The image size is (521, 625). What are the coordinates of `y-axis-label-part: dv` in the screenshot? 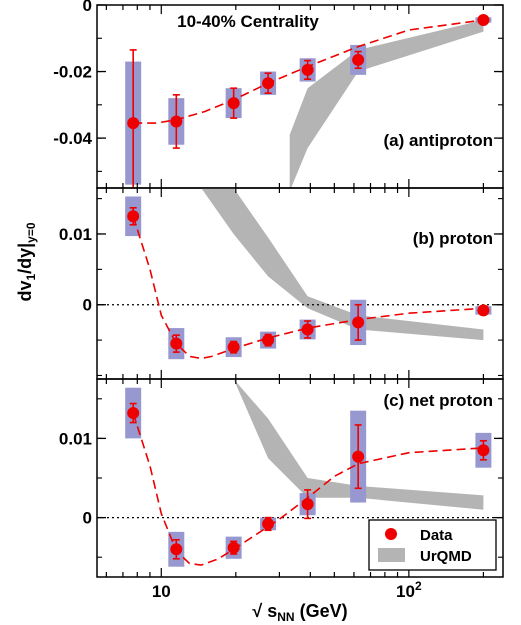 It's located at (25, 291).